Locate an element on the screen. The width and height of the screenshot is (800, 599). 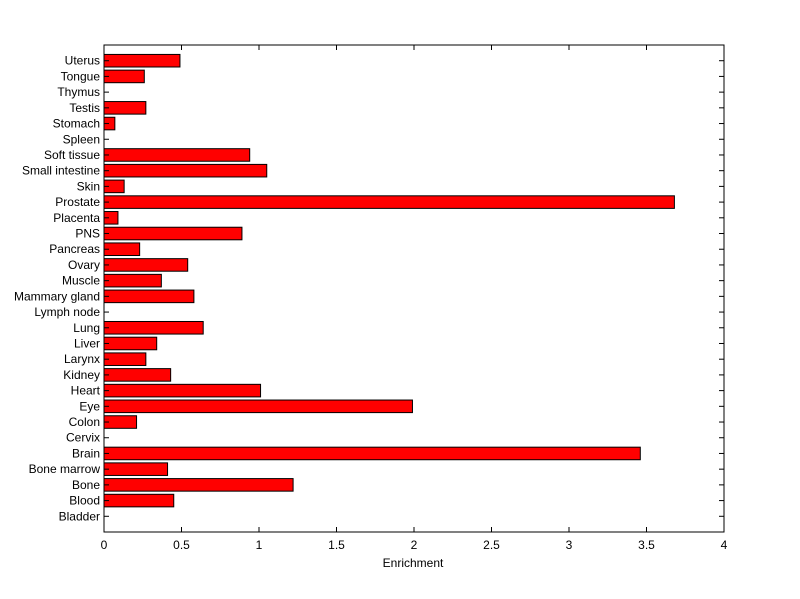
x-tick-labels-group: 0 0.5 1 1.5 2 2.5 3 3.5 4 is located at coordinates (414, 545).